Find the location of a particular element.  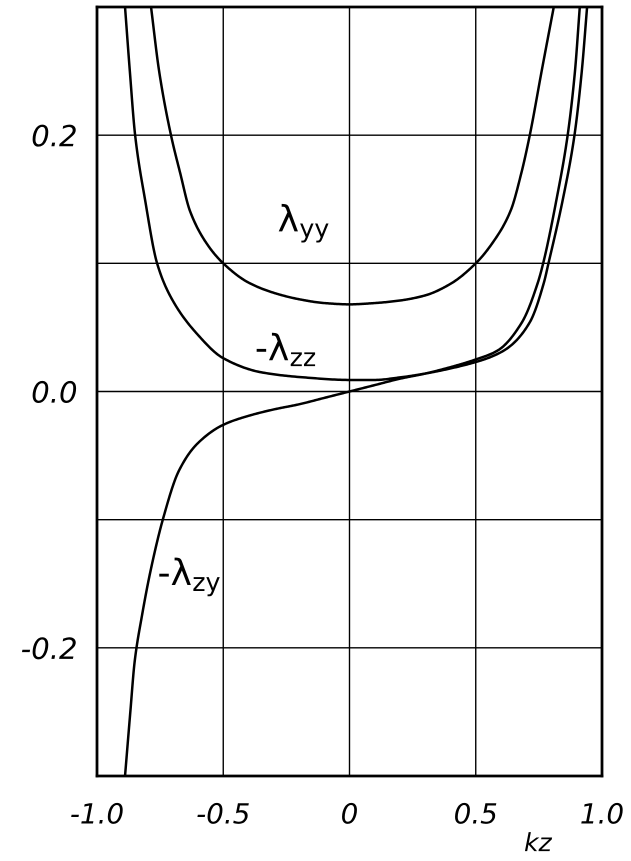

y-tick-label: 0.2 is located at coordinates (54, 135).